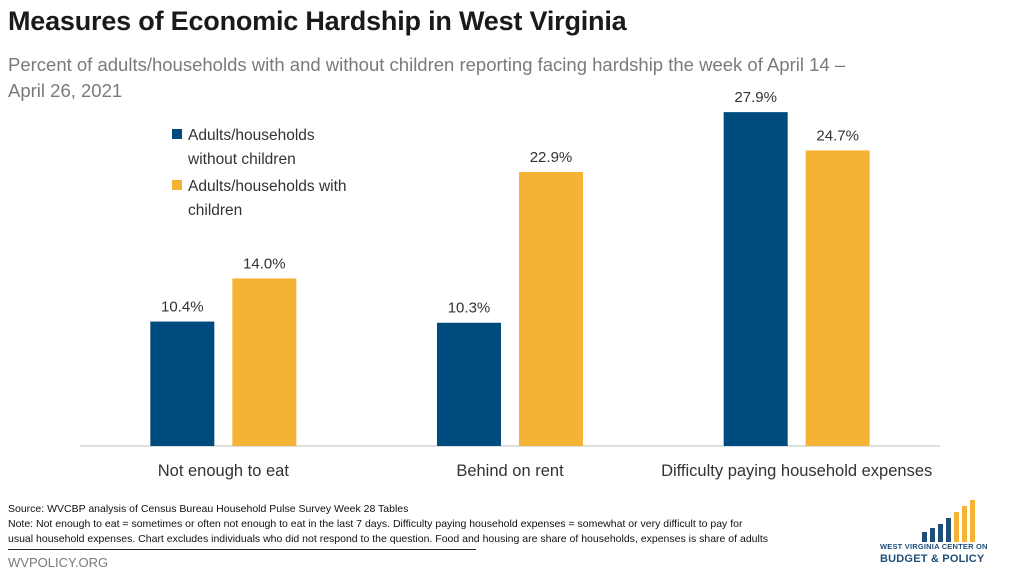  What do you see at coordinates (267, 186) in the screenshot?
I see `legend-label-1-line-0: Adults/households with` at bounding box center [267, 186].